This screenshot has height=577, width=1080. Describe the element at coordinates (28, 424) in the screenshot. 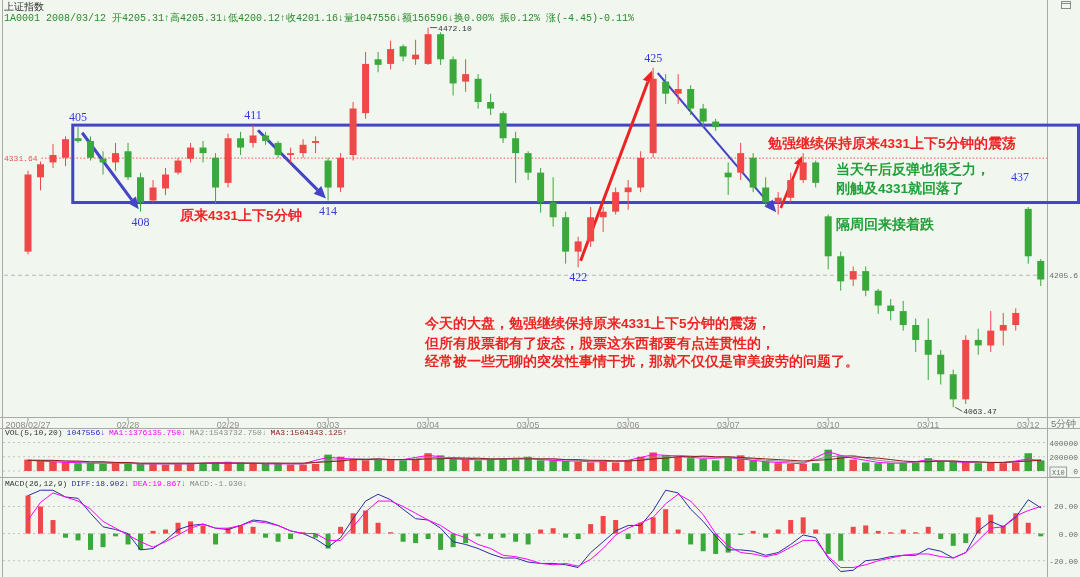

I see `x-tick-label: 2008/02/27` at that location.